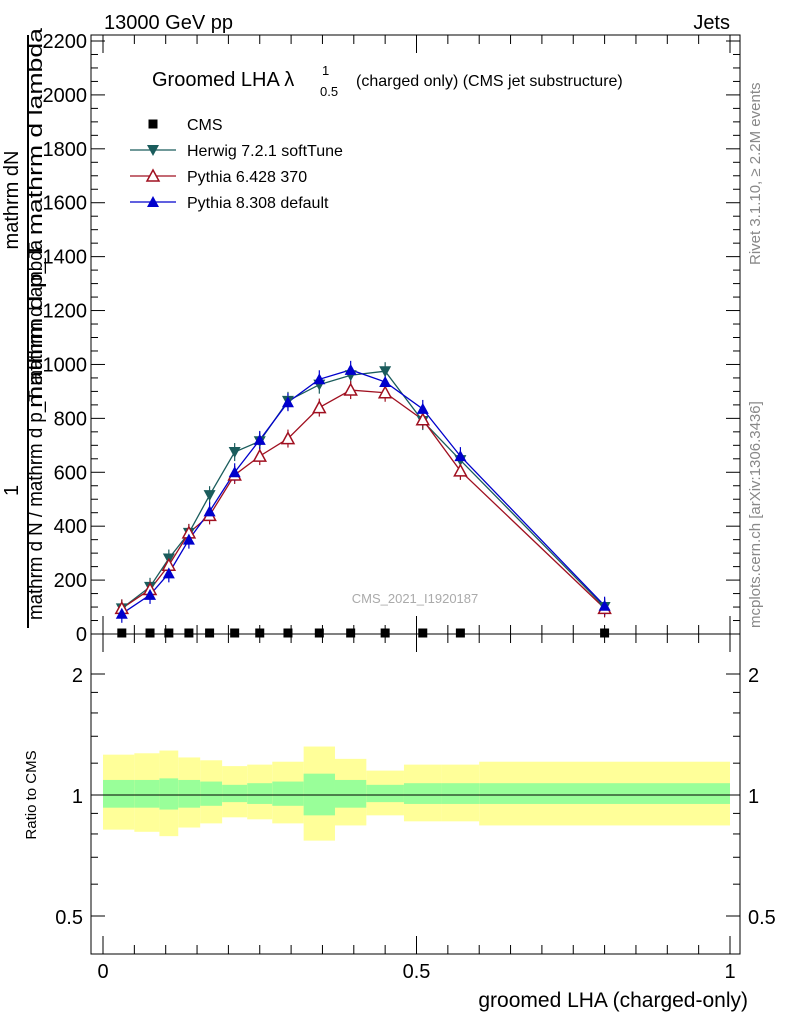  Describe the element at coordinates (247, 177) in the screenshot. I see `legend-label: Pythia 6.428 370` at that location.